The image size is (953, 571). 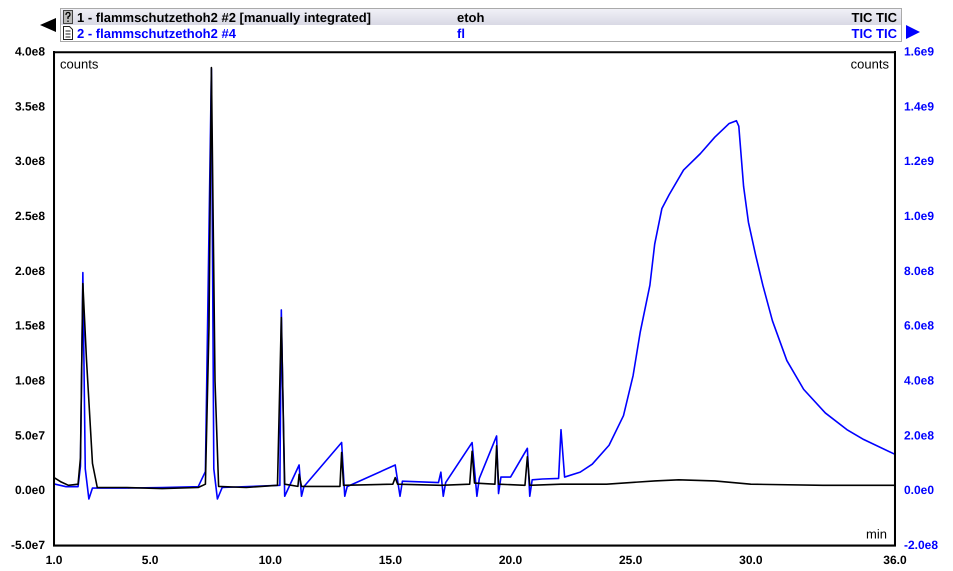 I want to click on y2-tick-label: 1.6e9, so click(x=919, y=51).